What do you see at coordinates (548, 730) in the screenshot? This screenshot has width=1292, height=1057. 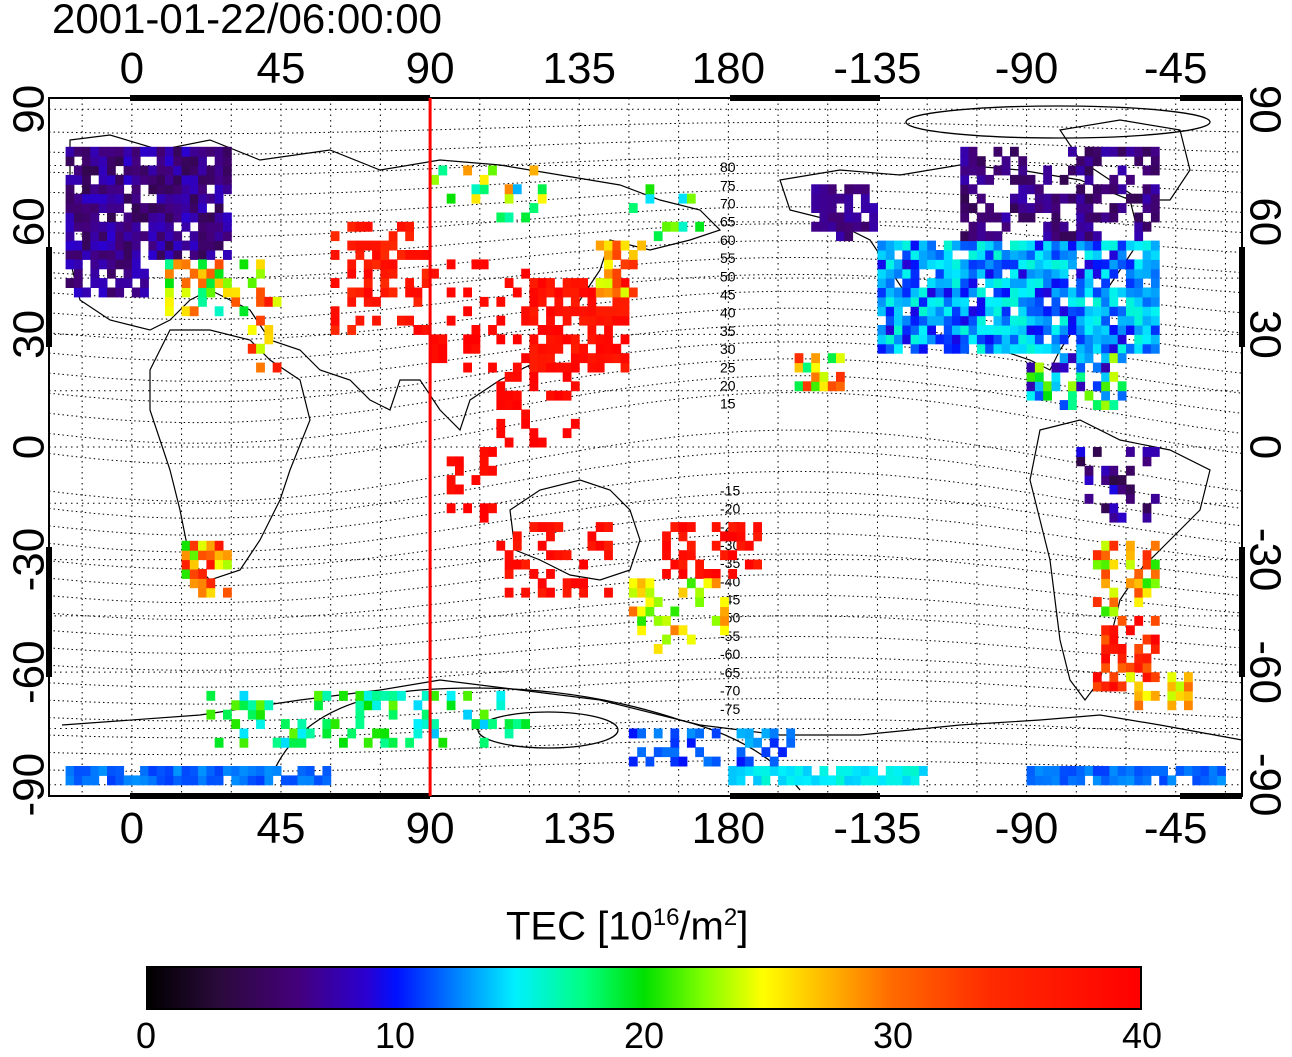 I see `south-pole-contour-inner` at bounding box center [548, 730].